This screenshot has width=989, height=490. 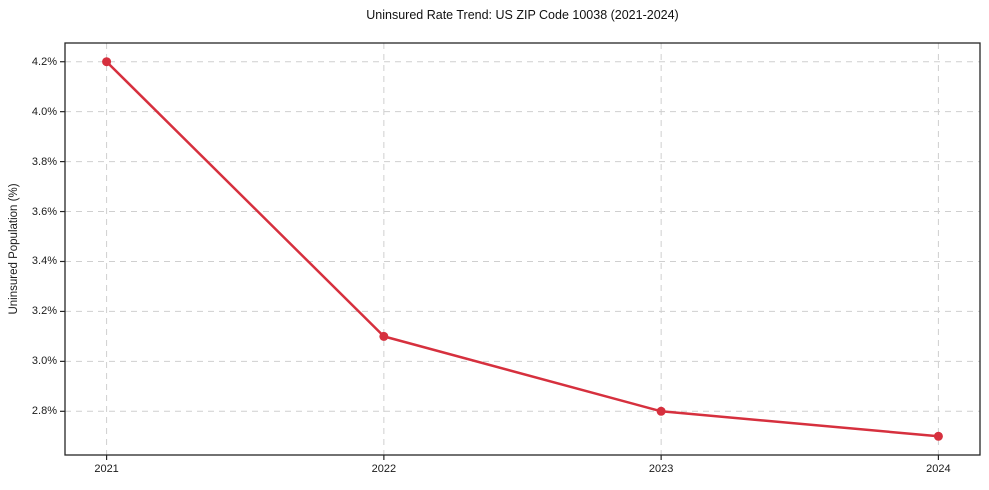 I want to click on y-tick-label: 2.8%, so click(x=44, y=411).